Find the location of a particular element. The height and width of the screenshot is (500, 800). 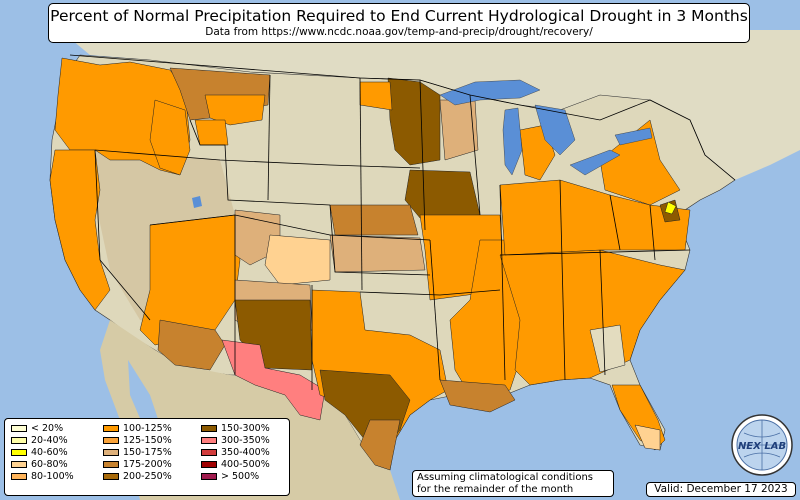

logo-gridlines is located at coordinates (762, 445).